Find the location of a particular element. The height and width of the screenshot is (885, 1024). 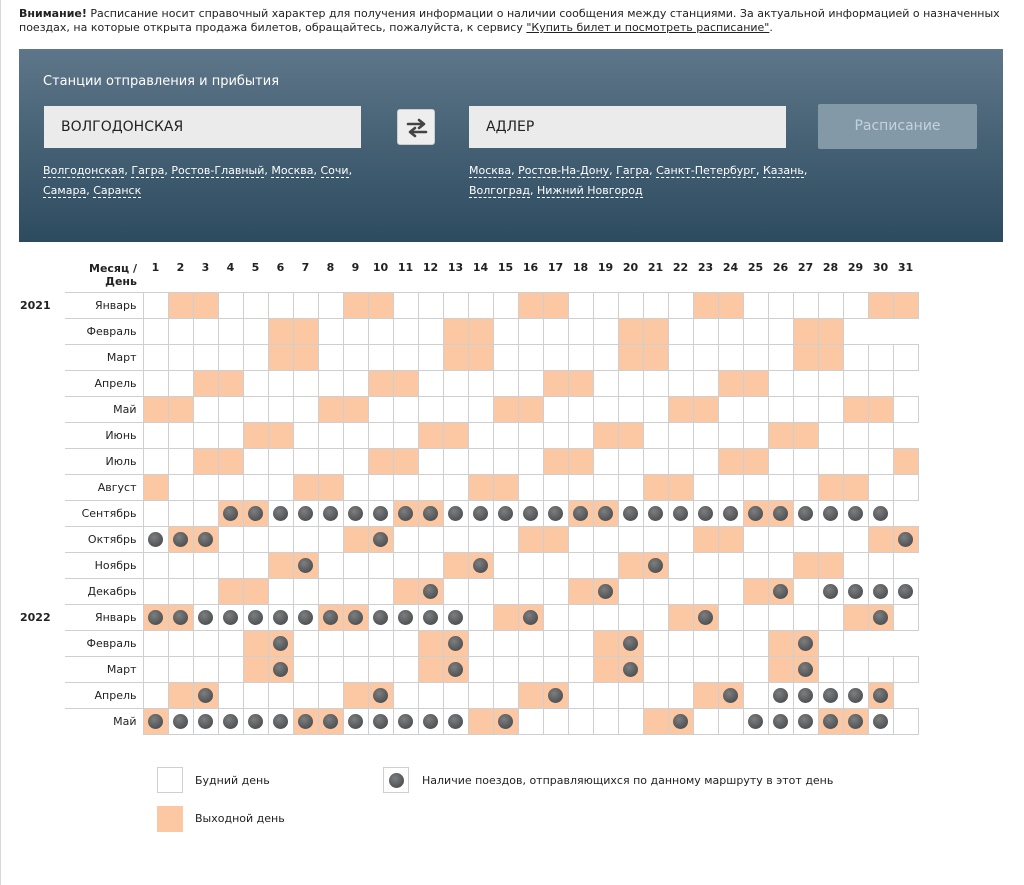

arrival-station-input: АДЛЕР is located at coordinates (627, 127).